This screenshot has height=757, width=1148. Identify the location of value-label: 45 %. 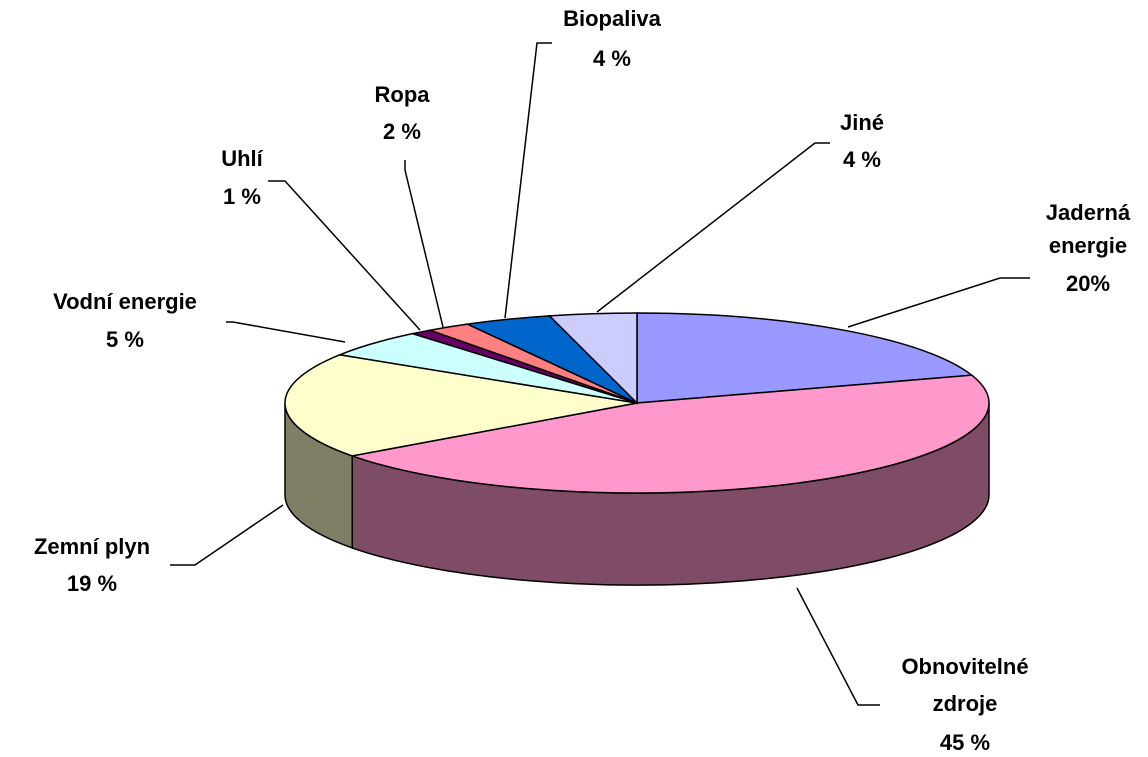
(965, 742).